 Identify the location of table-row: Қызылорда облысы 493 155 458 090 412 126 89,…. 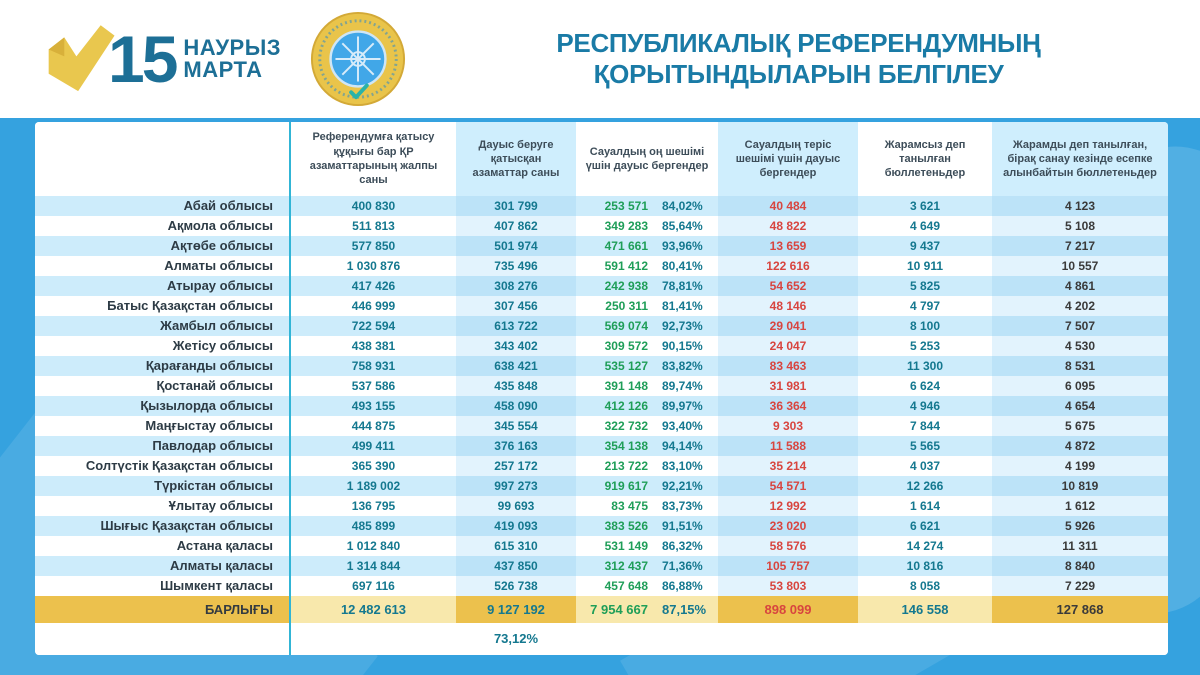
(601, 406).